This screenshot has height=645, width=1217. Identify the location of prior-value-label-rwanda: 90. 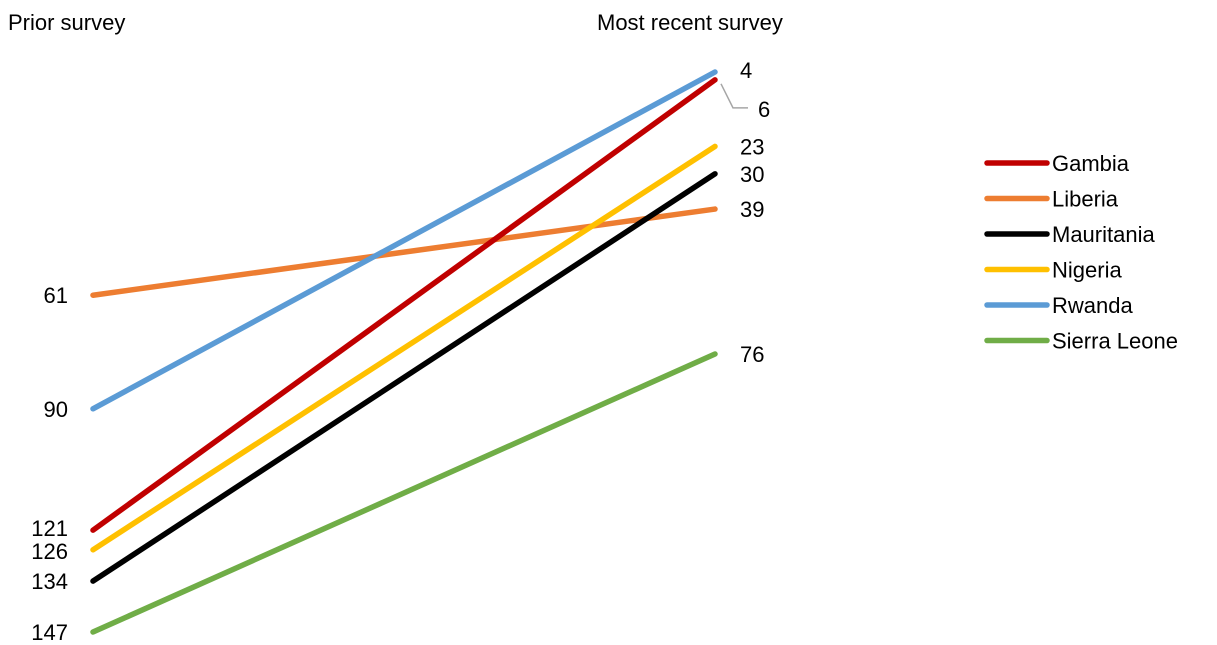
(56, 409).